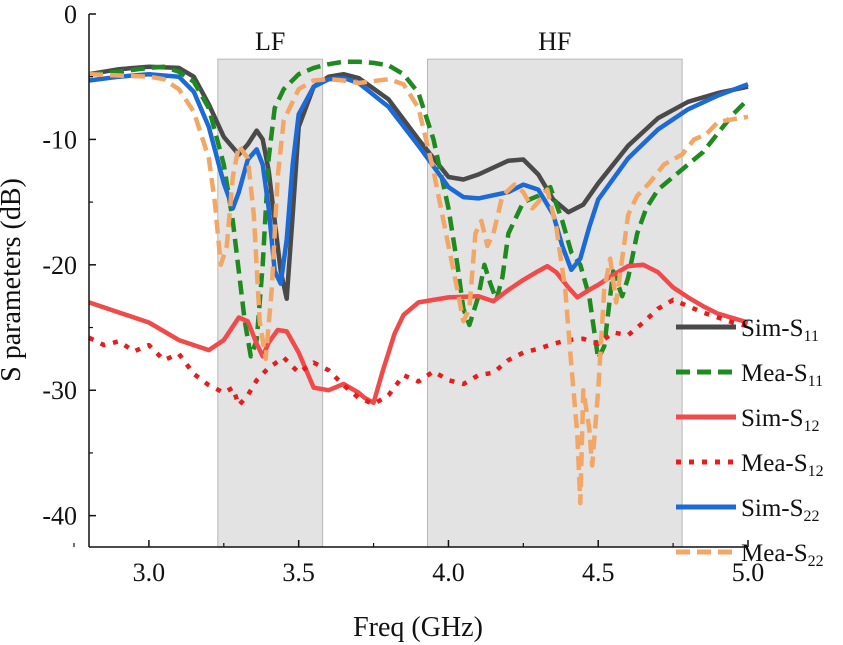  What do you see at coordinates (782, 375) in the screenshot?
I see `legend-label: Mea-S11` at bounding box center [782, 375].